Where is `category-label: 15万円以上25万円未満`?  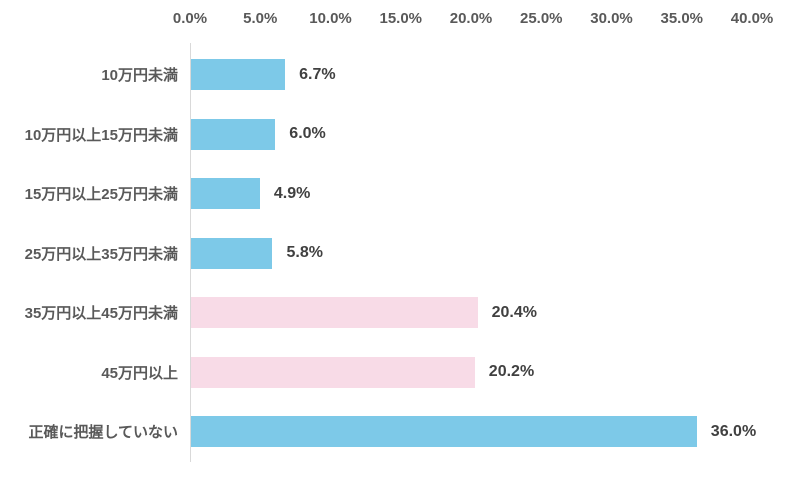 category-label: 15万円以上25万円未満 is located at coordinates (101, 195).